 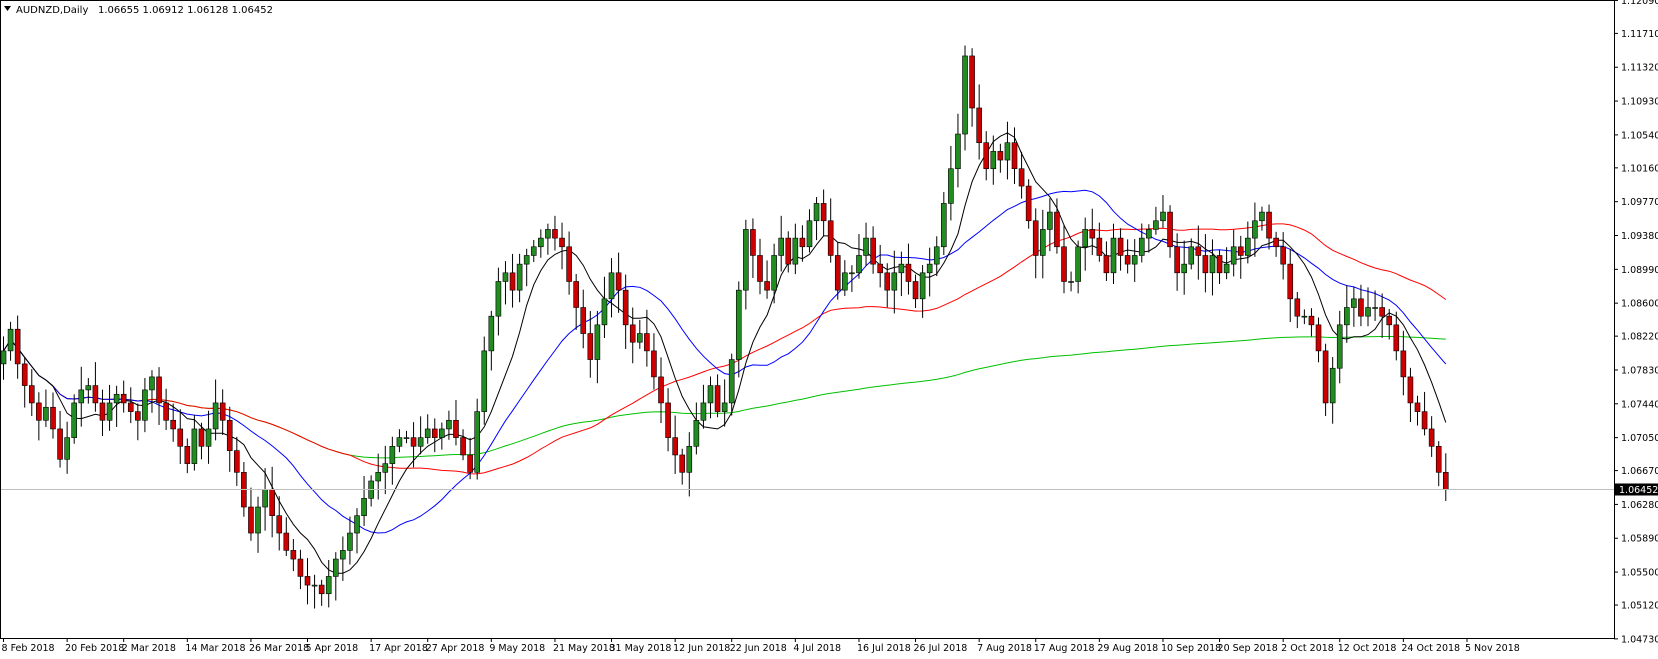 I want to click on y-tick-label: 1.05120, so click(x=1639, y=606).